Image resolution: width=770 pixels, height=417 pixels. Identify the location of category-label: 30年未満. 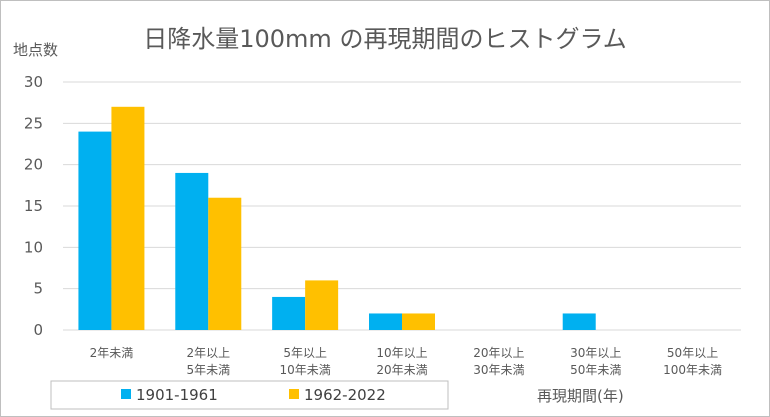
(498, 370).